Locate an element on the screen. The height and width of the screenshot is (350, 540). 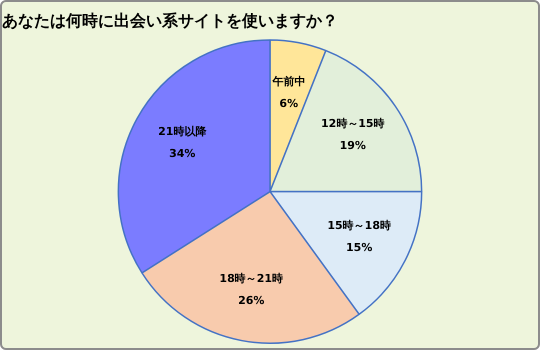
data-label: 26% is located at coordinates (251, 300).